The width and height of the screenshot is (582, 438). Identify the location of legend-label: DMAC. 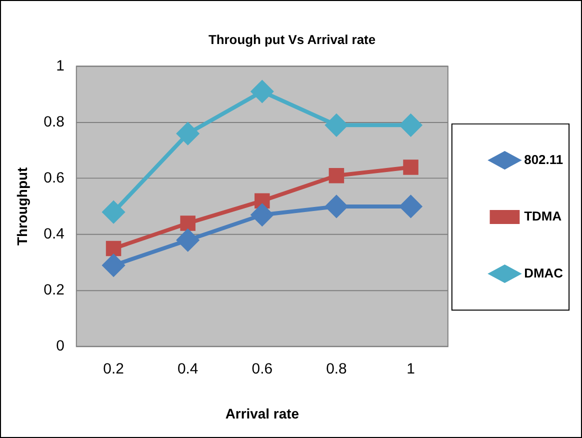
(543, 272).